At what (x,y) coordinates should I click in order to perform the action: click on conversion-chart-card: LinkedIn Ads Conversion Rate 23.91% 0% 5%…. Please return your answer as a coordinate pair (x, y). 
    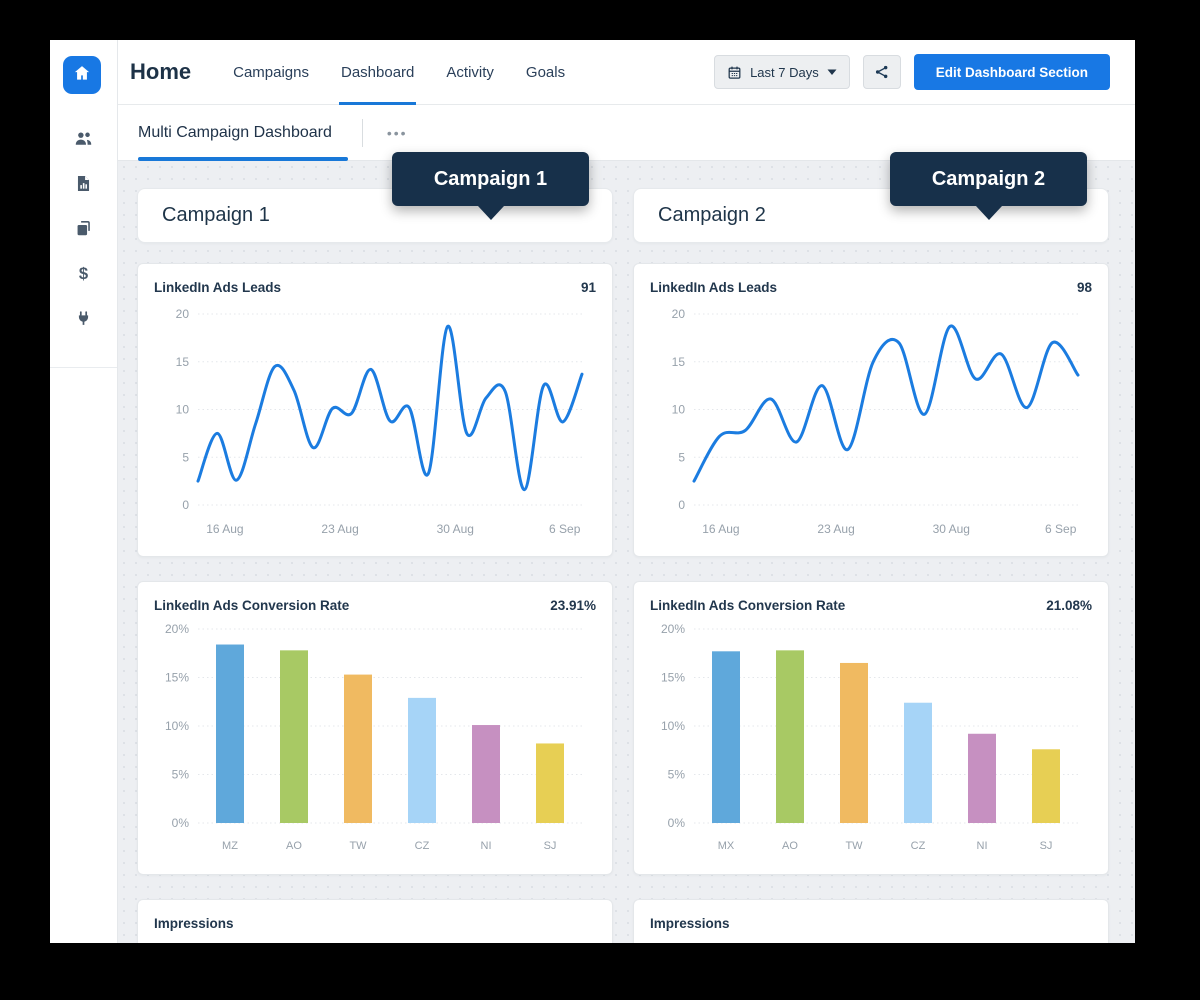
    Looking at the image, I should click on (375, 728).